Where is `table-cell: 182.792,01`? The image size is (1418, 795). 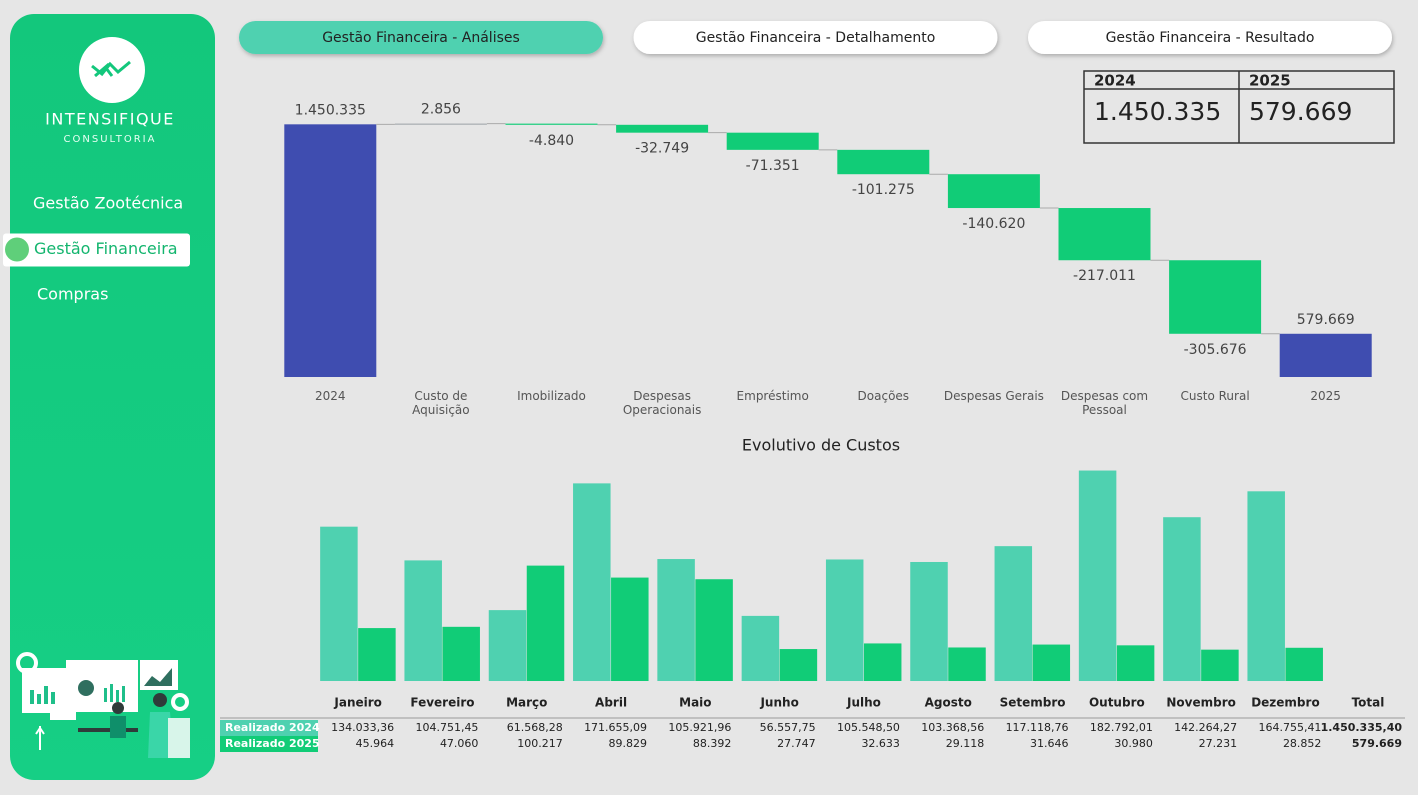 table-cell: 182.792,01 is located at coordinates (1121, 727).